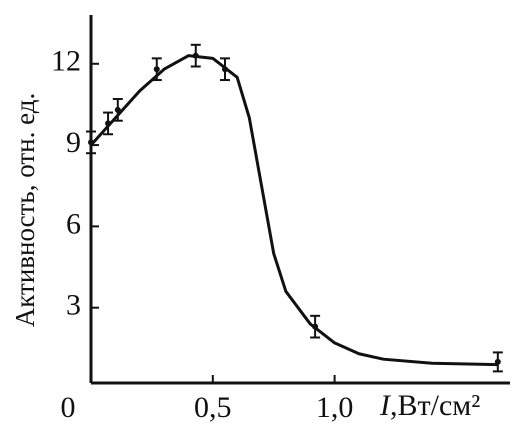 This screenshot has height=431, width=530. Describe the element at coordinates (68, 407) in the screenshot. I see `x-tick-label: 0` at that location.